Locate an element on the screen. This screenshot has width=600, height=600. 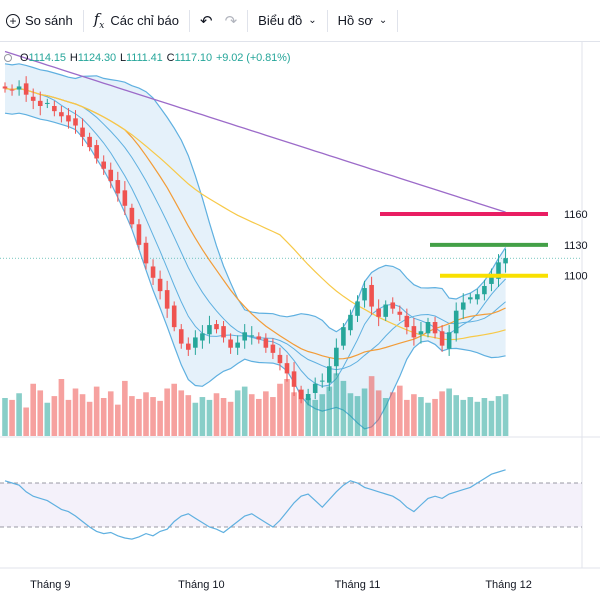
chart-menu-label: Biểu đồ is located at coordinates (280, 20).